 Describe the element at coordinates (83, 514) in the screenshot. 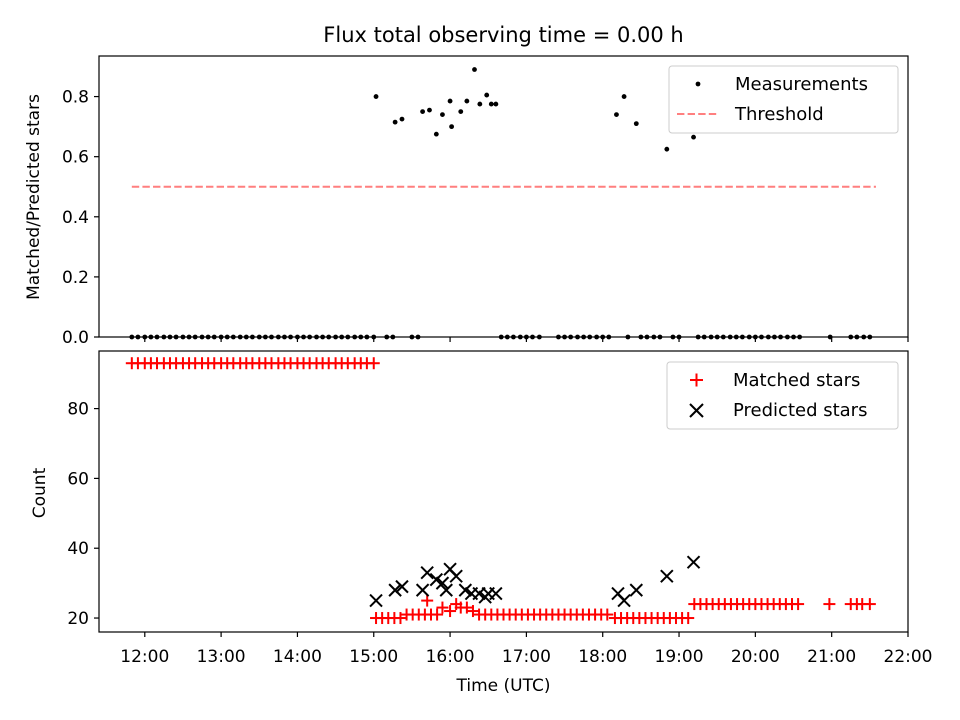

I see `bottom-y-axis: 20 40 60 80` at that location.